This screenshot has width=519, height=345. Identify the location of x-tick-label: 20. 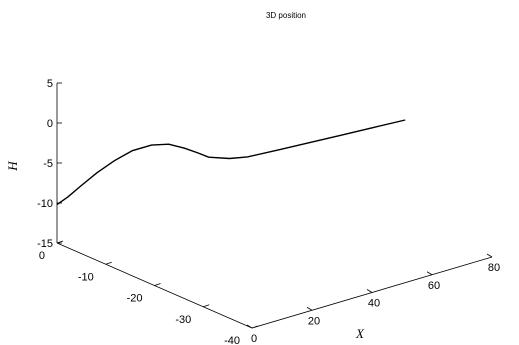
(314, 321).